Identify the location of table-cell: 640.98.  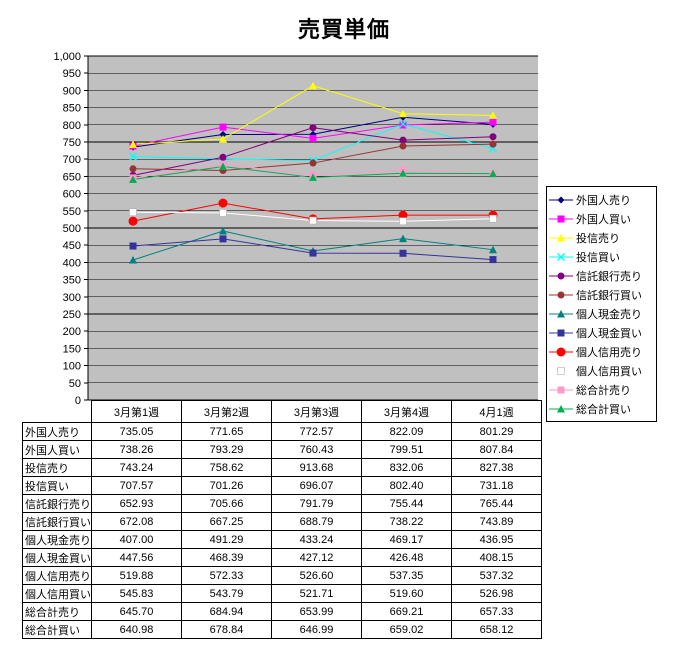
(136, 629).